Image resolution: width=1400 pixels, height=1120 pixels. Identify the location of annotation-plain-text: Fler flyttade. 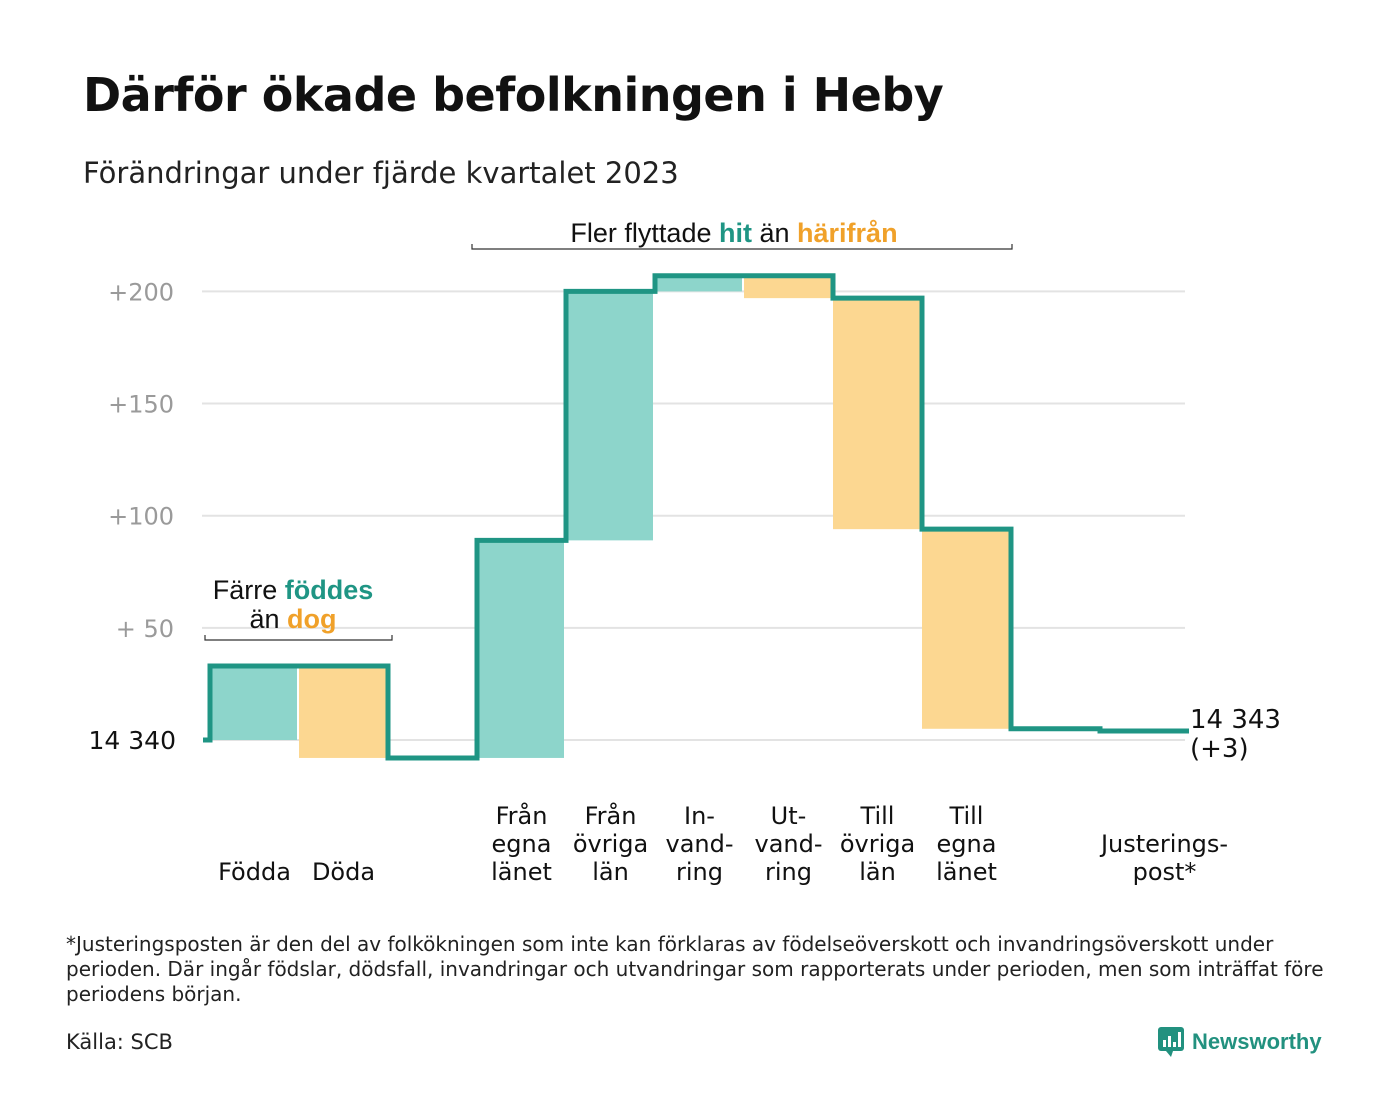
(644, 233).